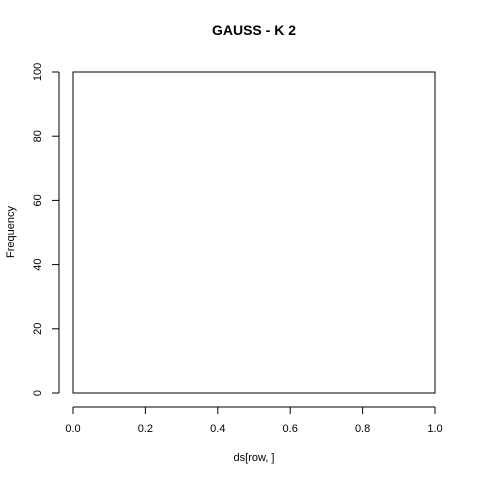 Image resolution: width=480 pixels, height=480 pixels. I want to click on x-tick-label: 0.8, so click(362, 429).